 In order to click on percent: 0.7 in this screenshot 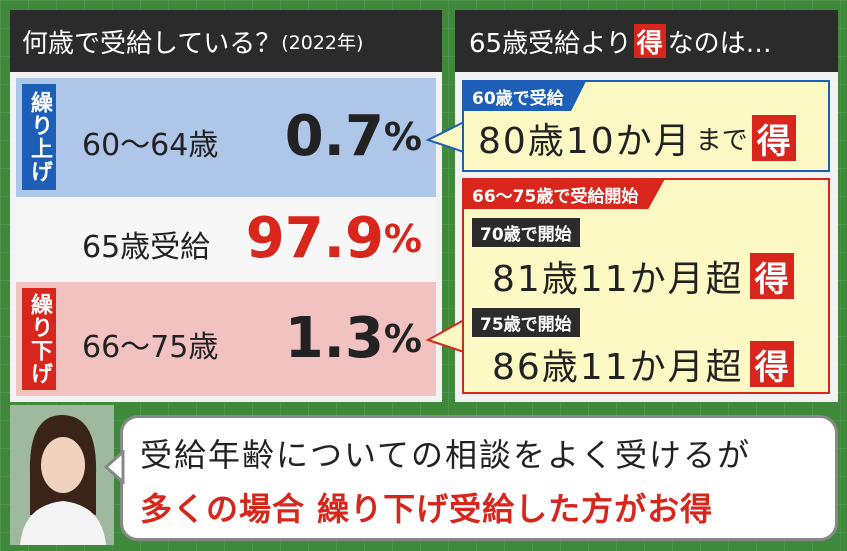, I will do `click(334, 136)`.